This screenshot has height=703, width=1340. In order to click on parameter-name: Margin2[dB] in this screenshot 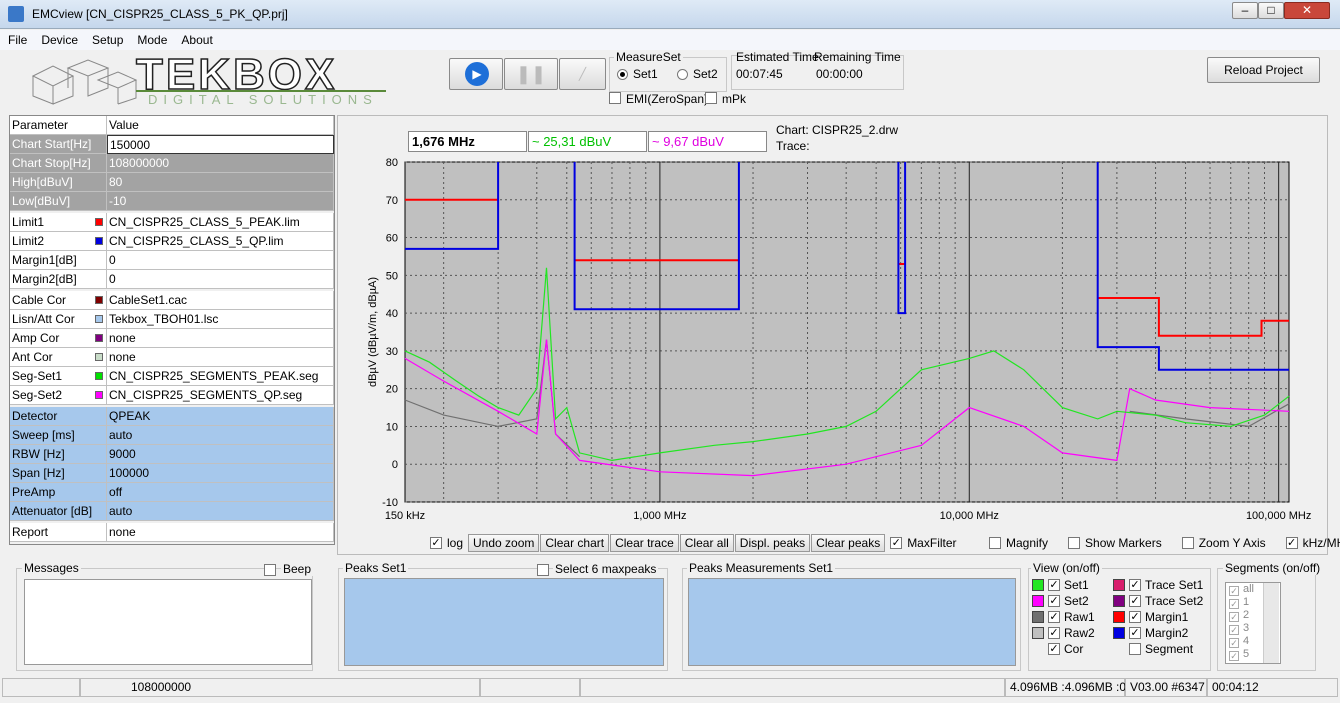, I will do `click(58, 279)`.